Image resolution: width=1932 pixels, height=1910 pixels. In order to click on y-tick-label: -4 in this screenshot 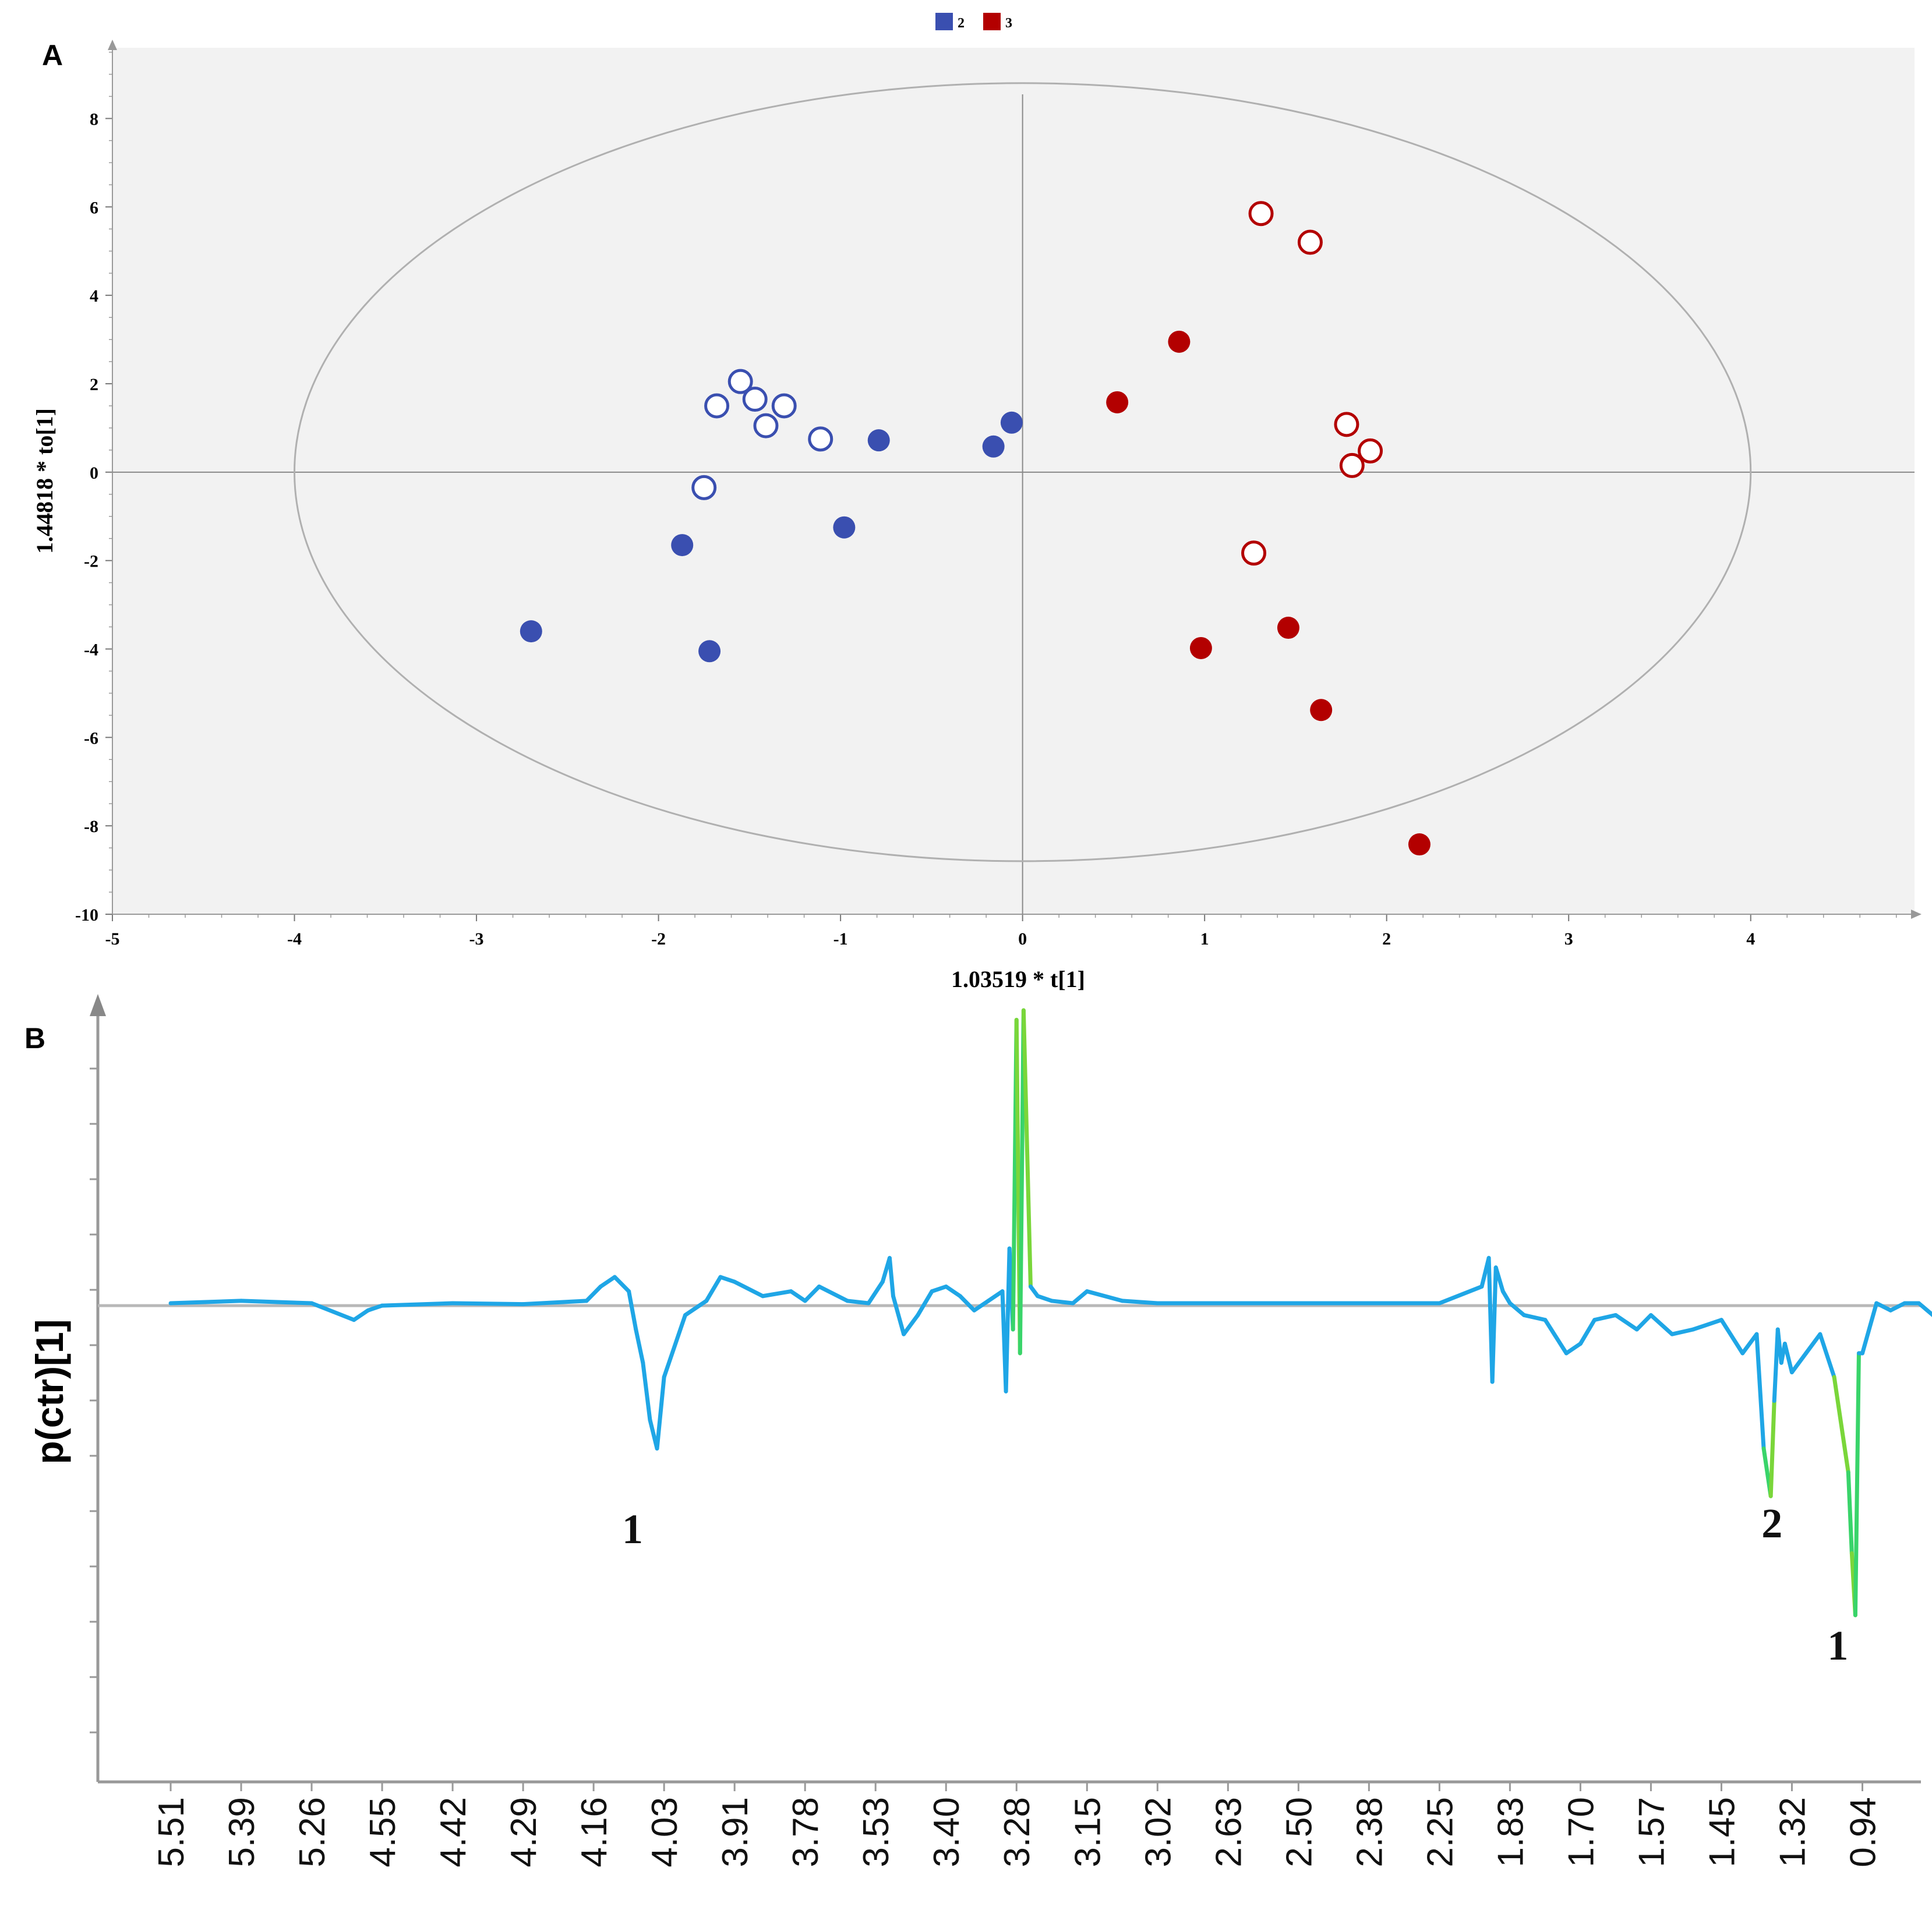, I will do `click(91, 649)`.